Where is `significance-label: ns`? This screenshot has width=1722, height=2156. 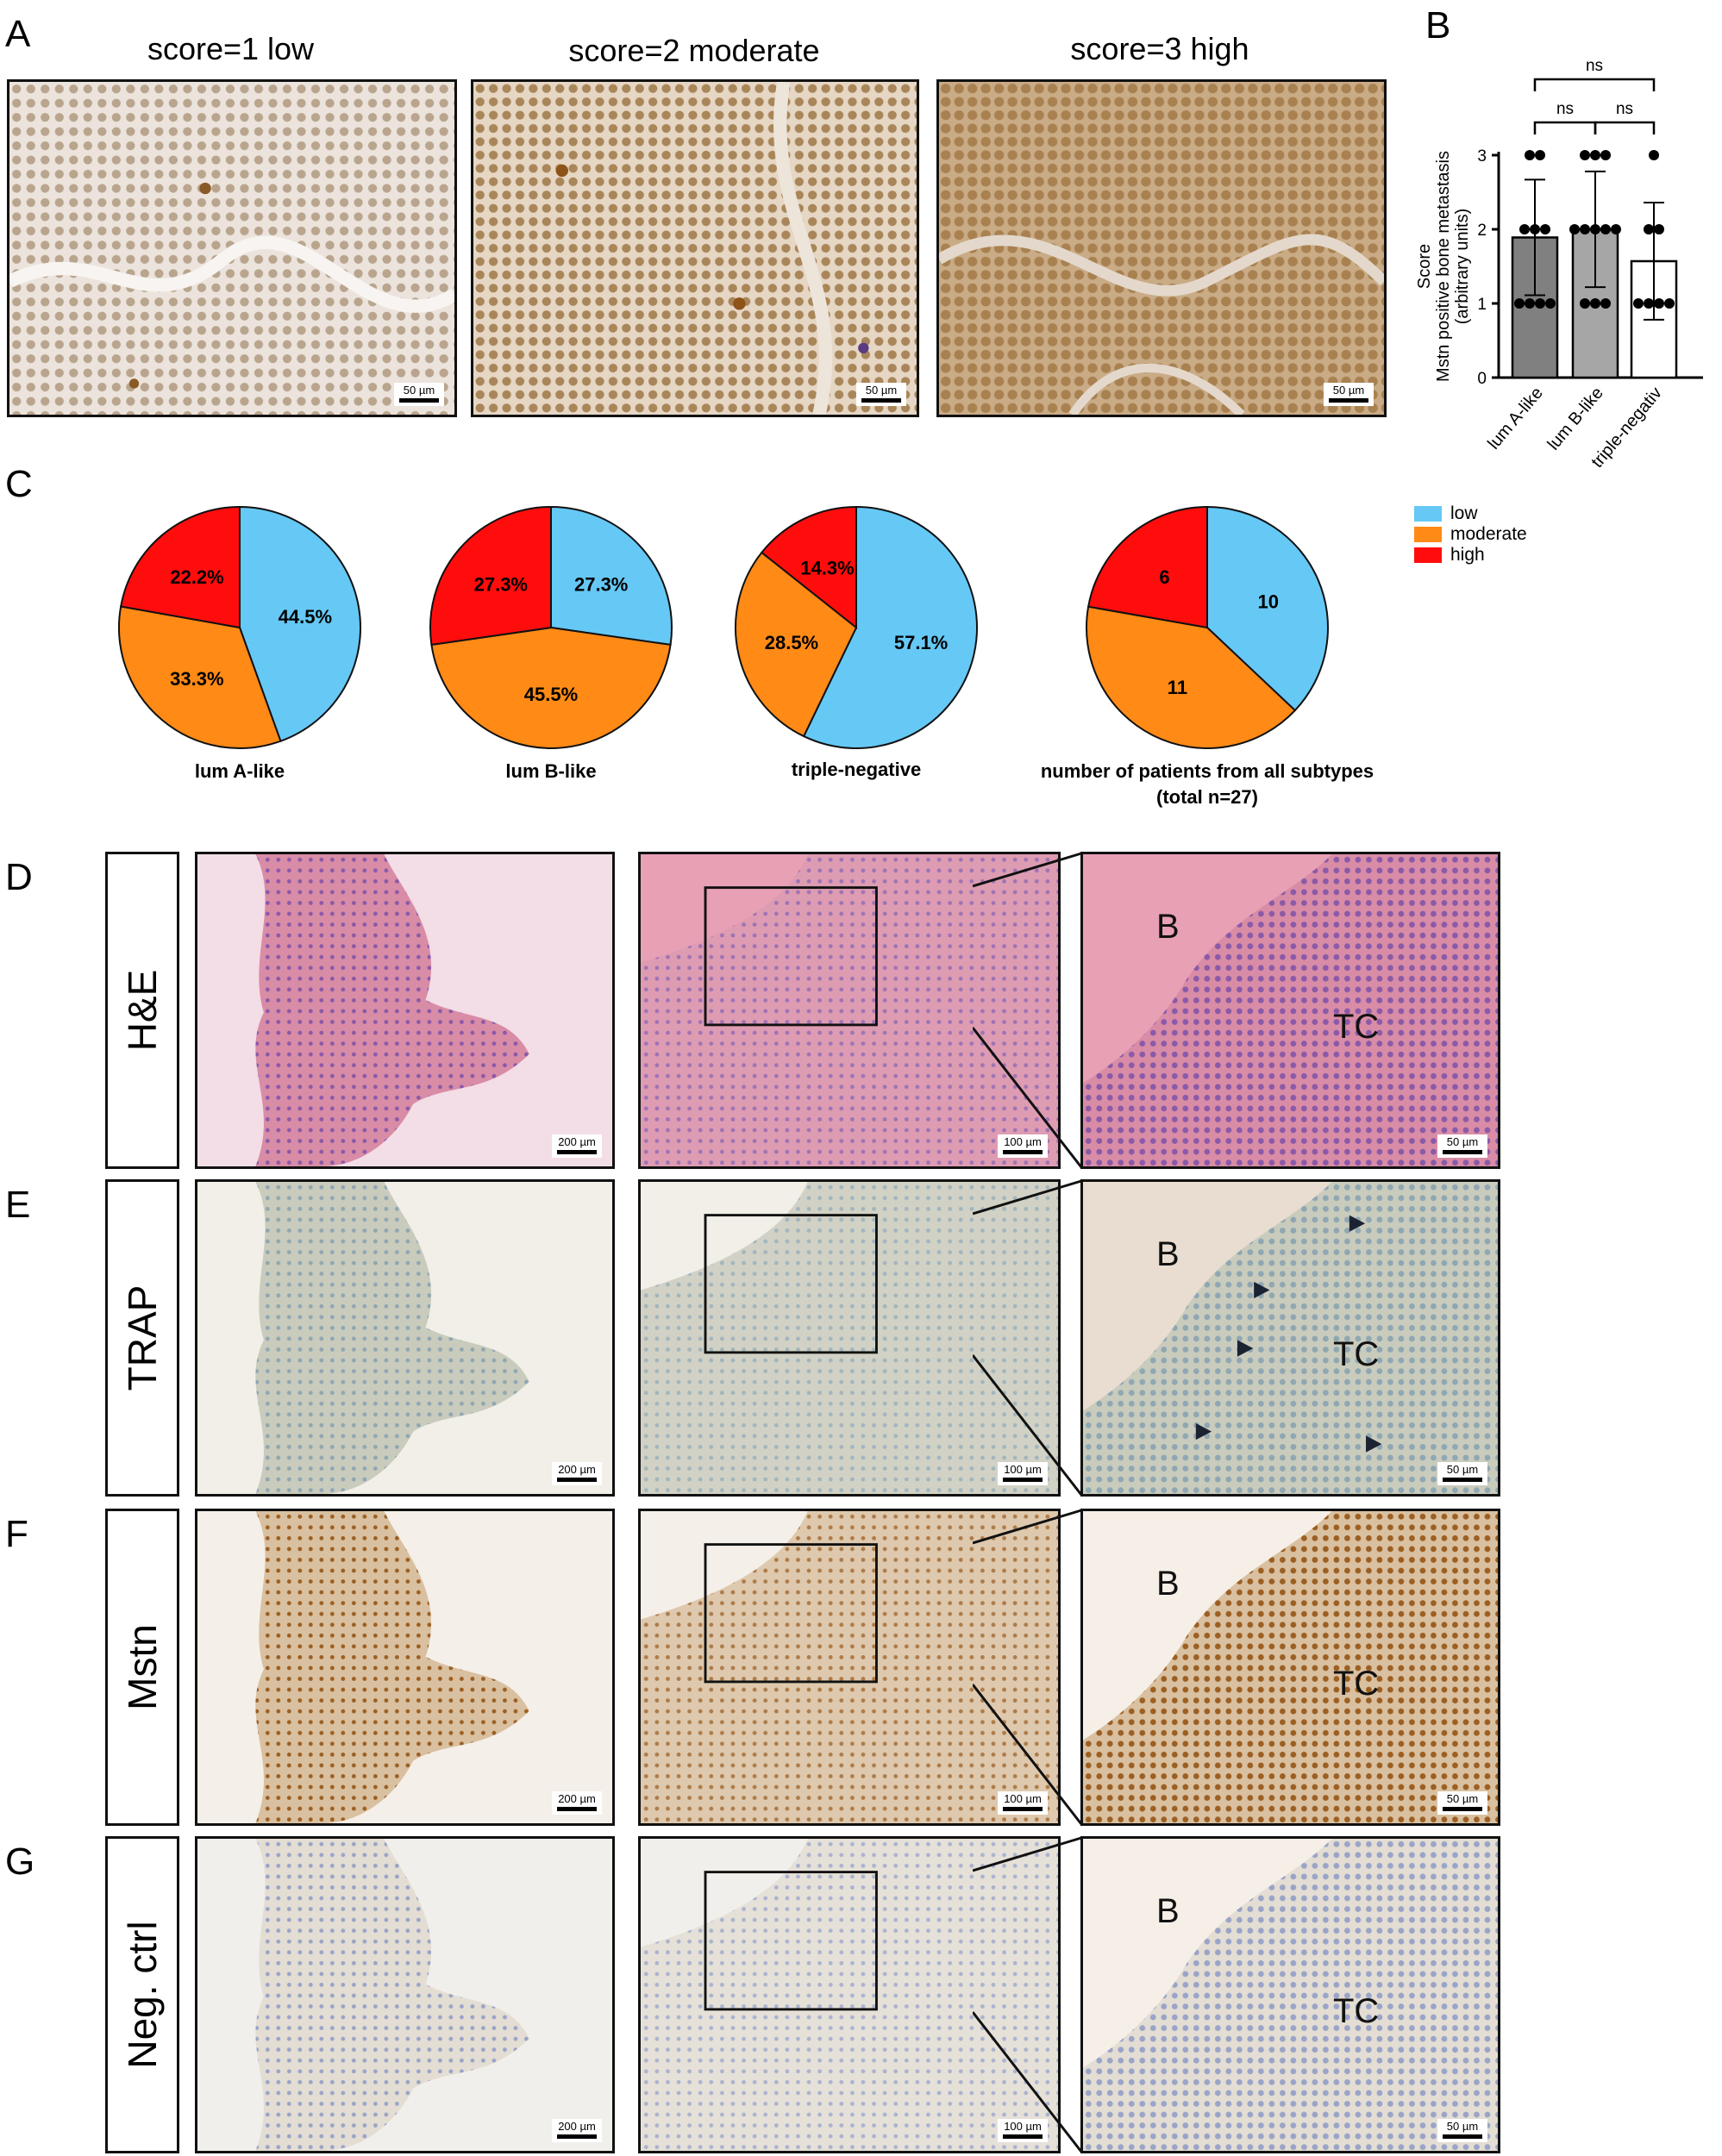
significance-label: ns is located at coordinates (1565, 109).